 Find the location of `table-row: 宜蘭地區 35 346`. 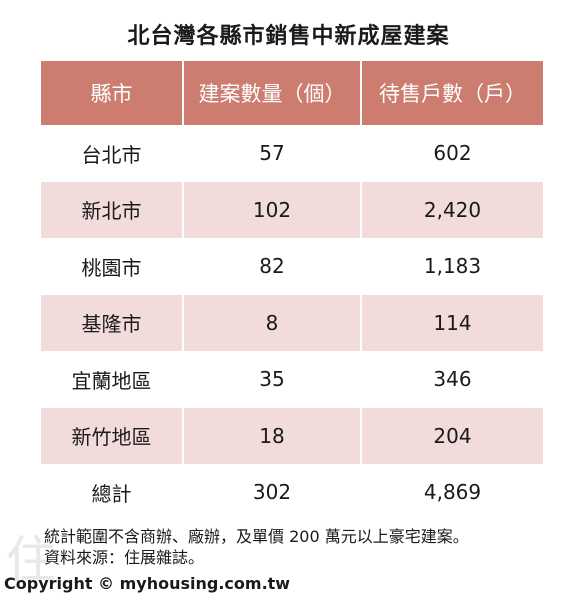

table-row: 宜蘭地區 35 346 is located at coordinates (292, 379).